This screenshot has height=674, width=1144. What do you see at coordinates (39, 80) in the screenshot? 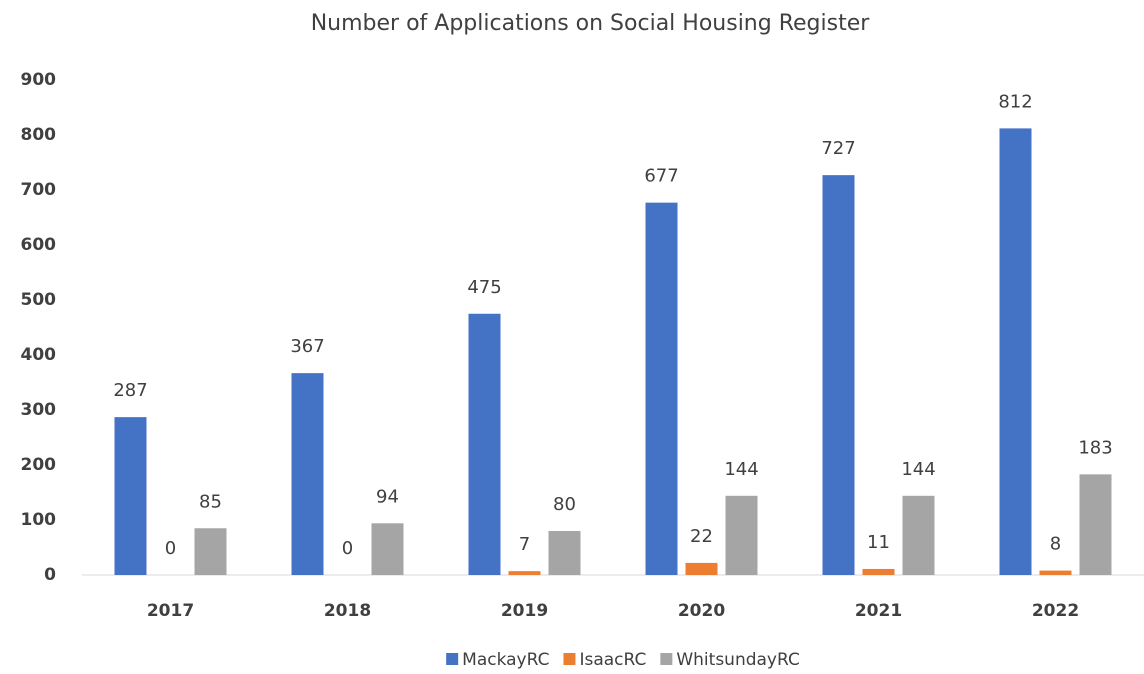
I see `y-tick-label: 900` at bounding box center [39, 80].